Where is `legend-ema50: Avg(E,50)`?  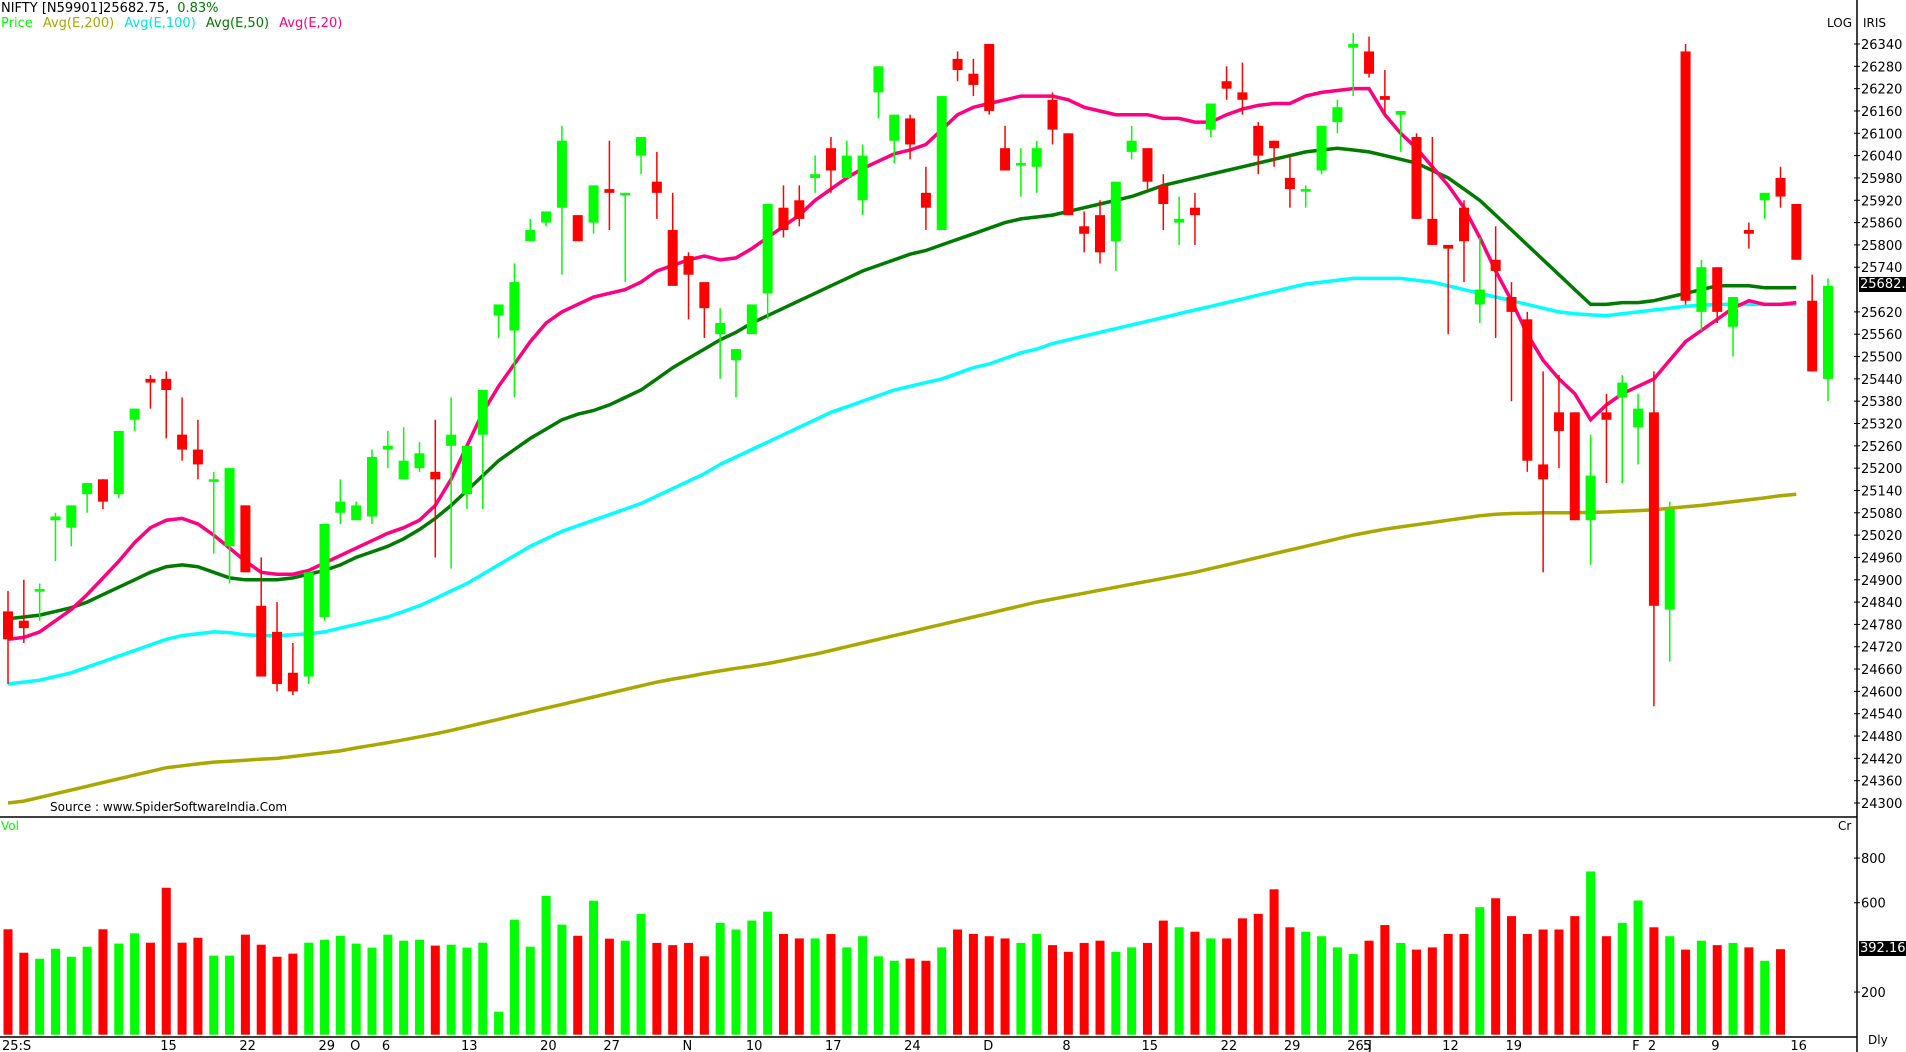 legend-ema50: Avg(E,50) is located at coordinates (237, 23).